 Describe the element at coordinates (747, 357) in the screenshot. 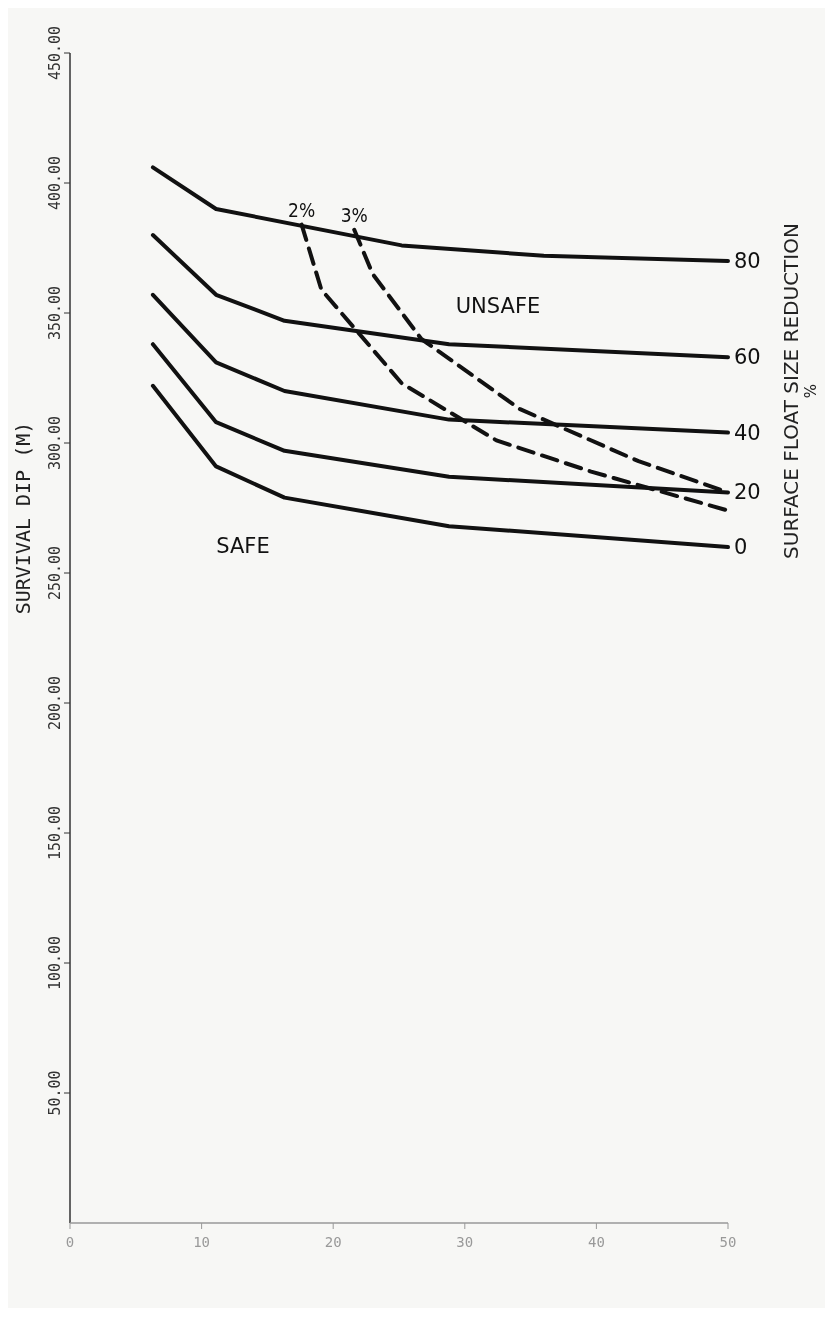

I see `series-label: 60` at that location.